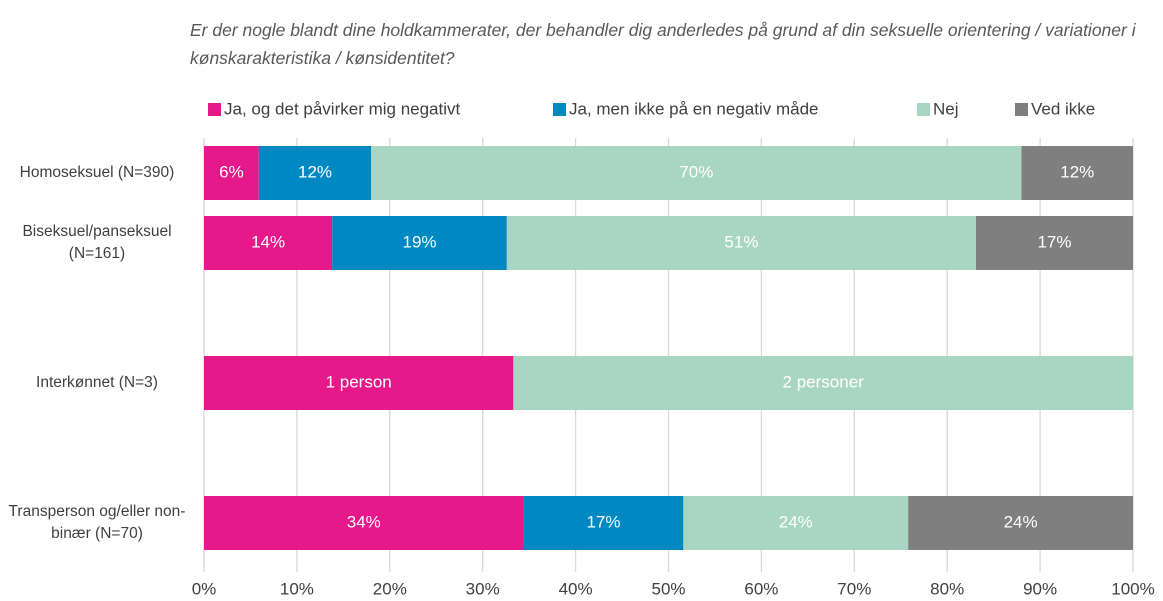 This screenshot has height=601, width=1163. I want to click on legend-label: Nej, so click(946, 108).